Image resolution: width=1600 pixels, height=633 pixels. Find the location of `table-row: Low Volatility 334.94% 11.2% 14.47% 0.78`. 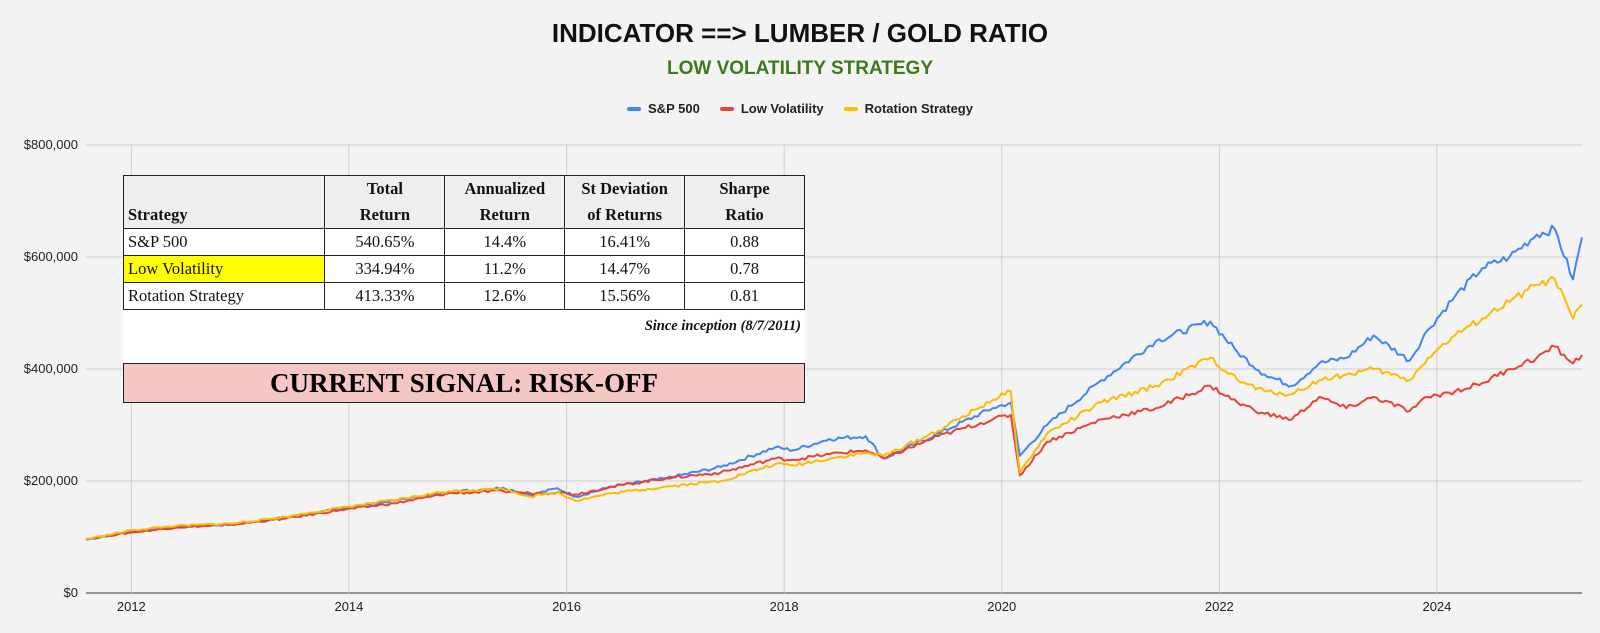

table-row: Low Volatility 334.94% 11.2% 14.47% 0.78 is located at coordinates (463, 269).